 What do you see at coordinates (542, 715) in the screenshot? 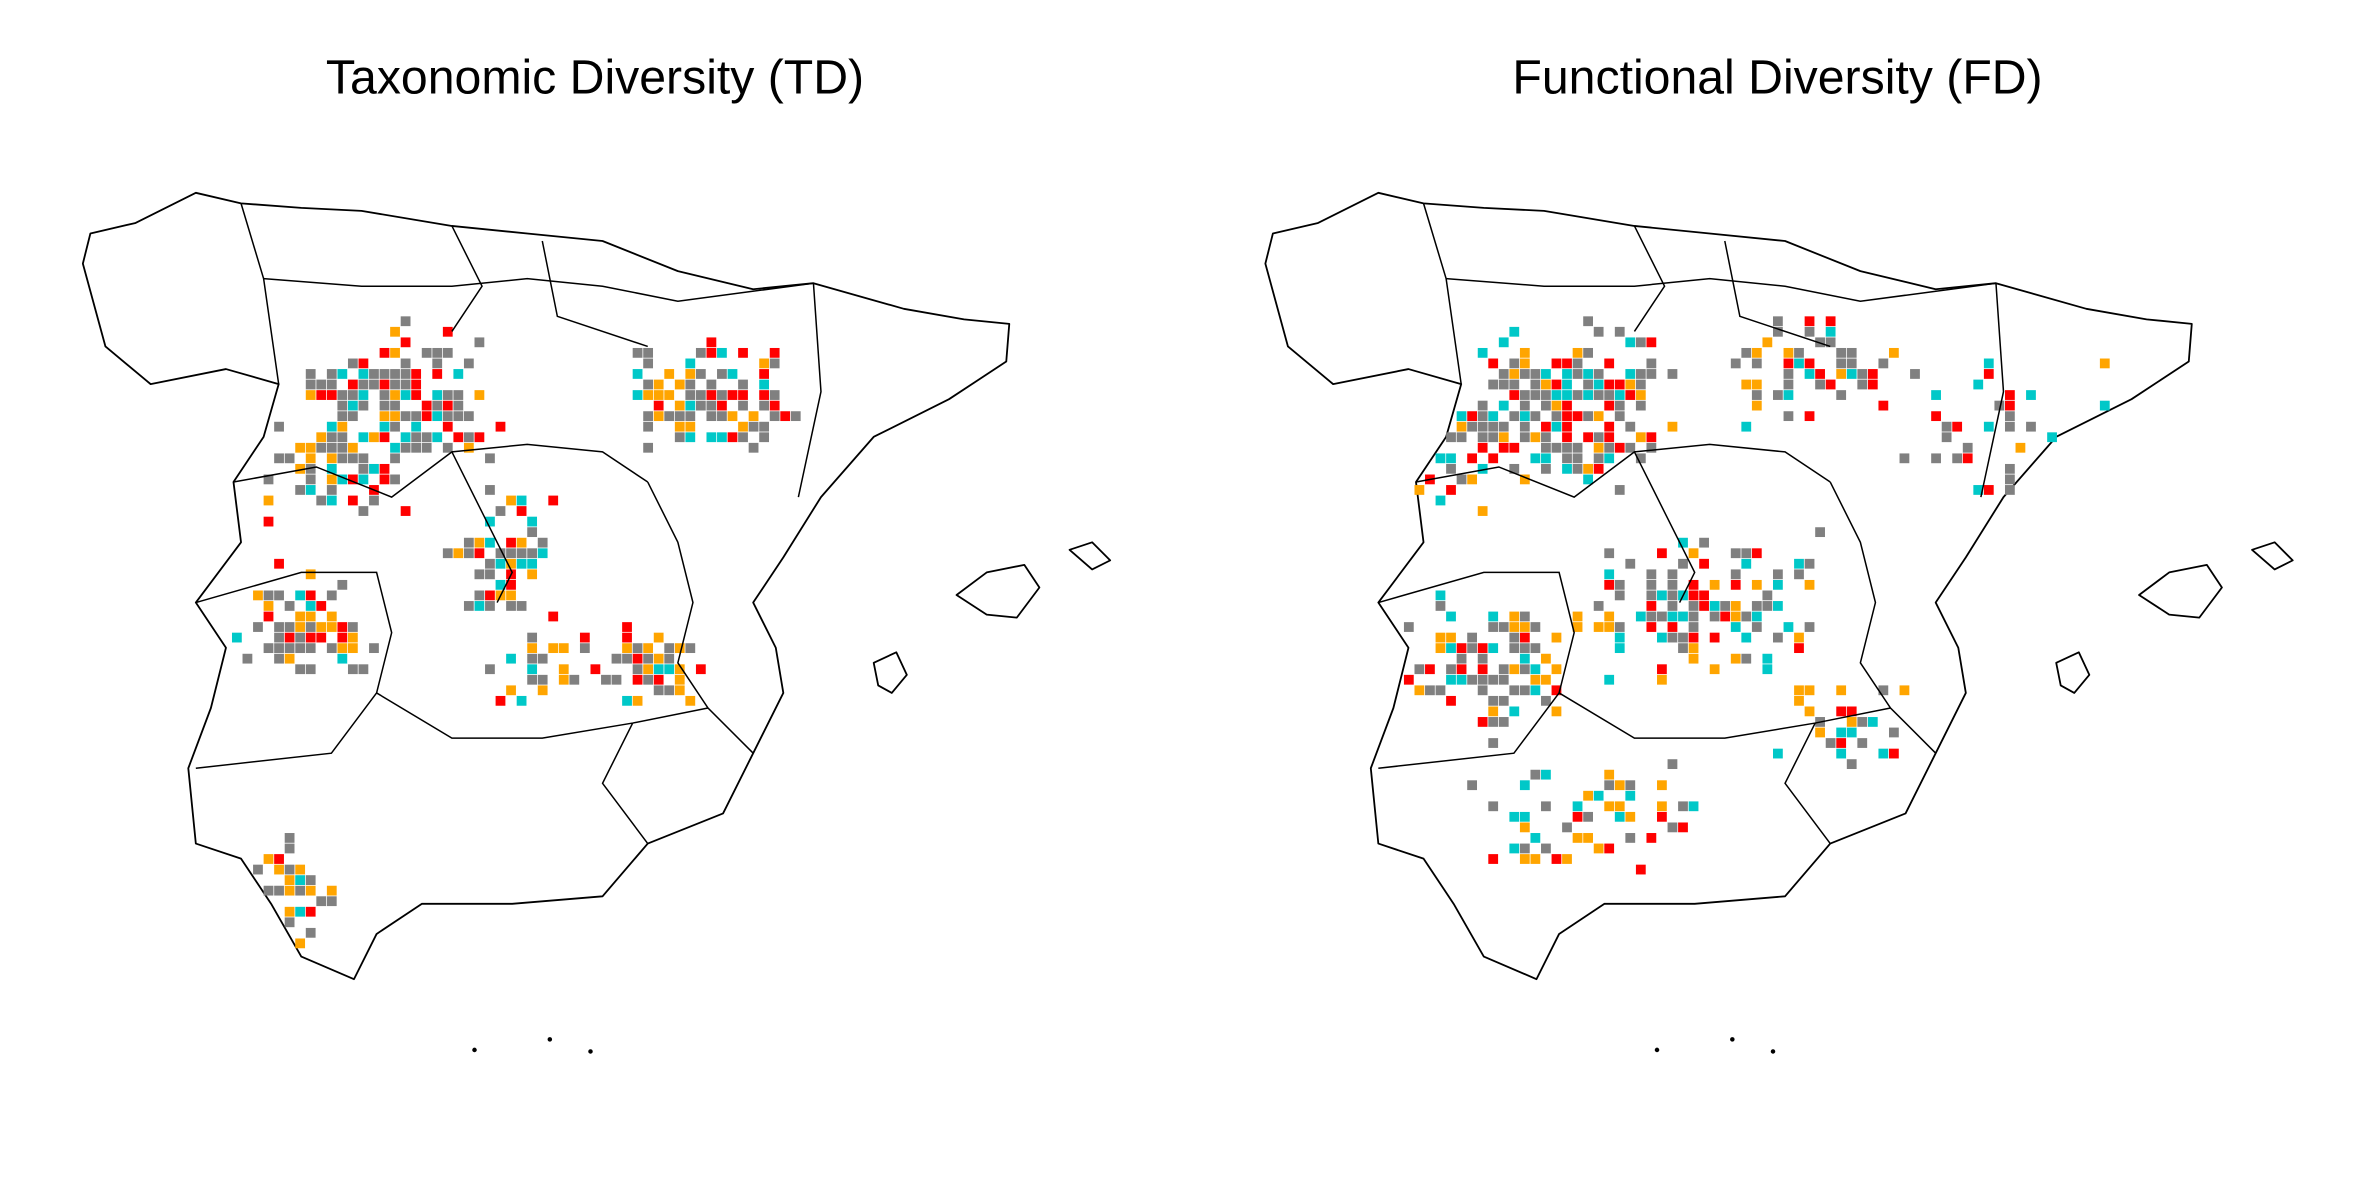
I see `region-border` at bounding box center [542, 715].